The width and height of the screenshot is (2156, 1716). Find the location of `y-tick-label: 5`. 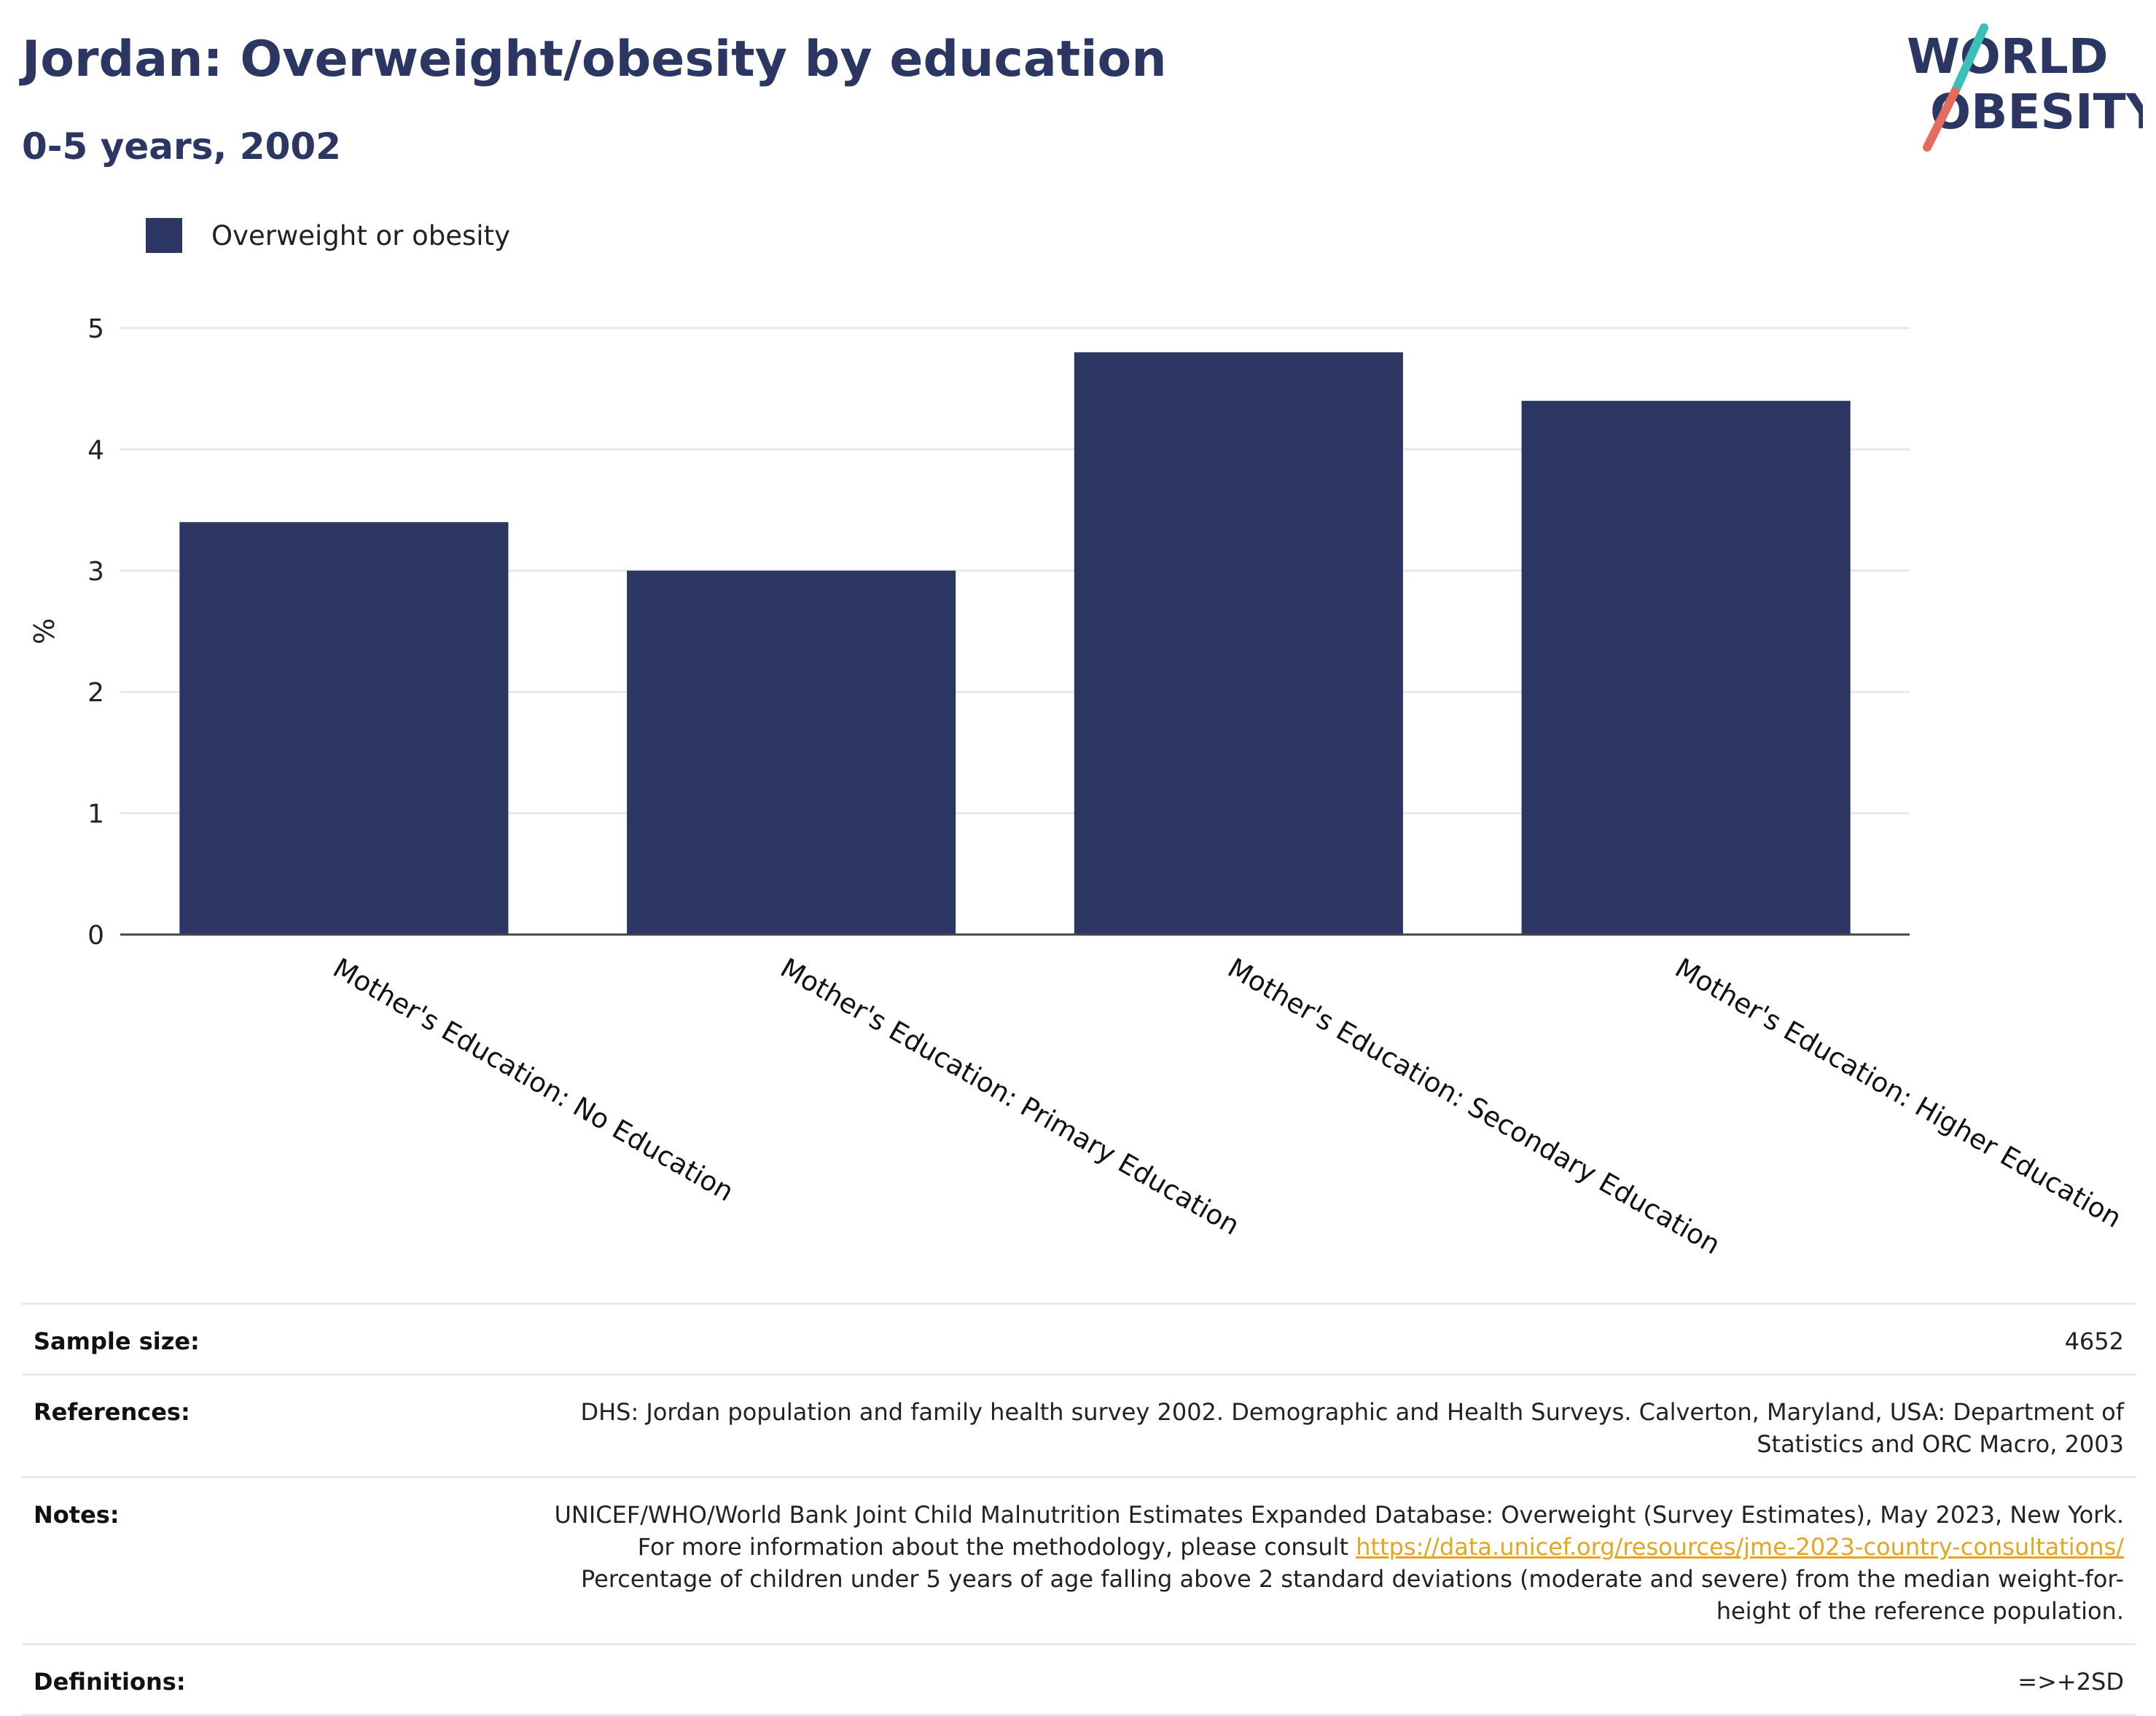

y-tick-label: 5 is located at coordinates (96, 329).